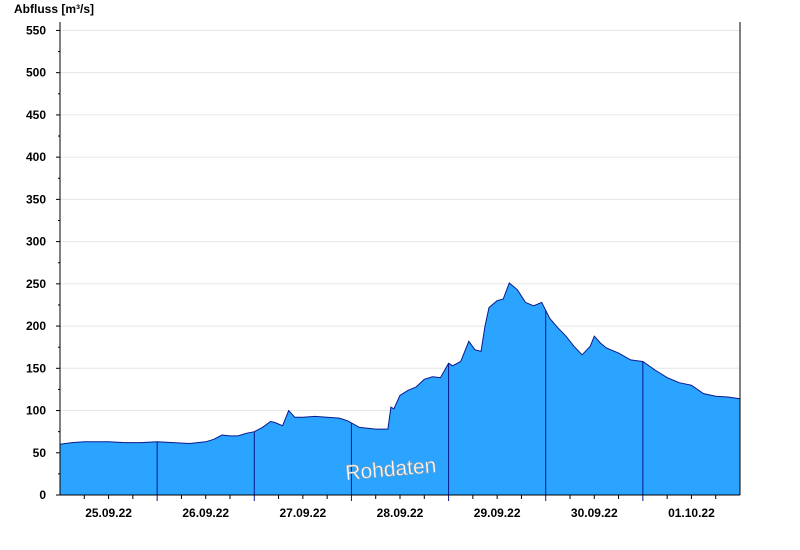 The width and height of the screenshot is (800, 550). Describe the element at coordinates (400, 513) in the screenshot. I see `x-tick-label: 28.09.22` at that location.